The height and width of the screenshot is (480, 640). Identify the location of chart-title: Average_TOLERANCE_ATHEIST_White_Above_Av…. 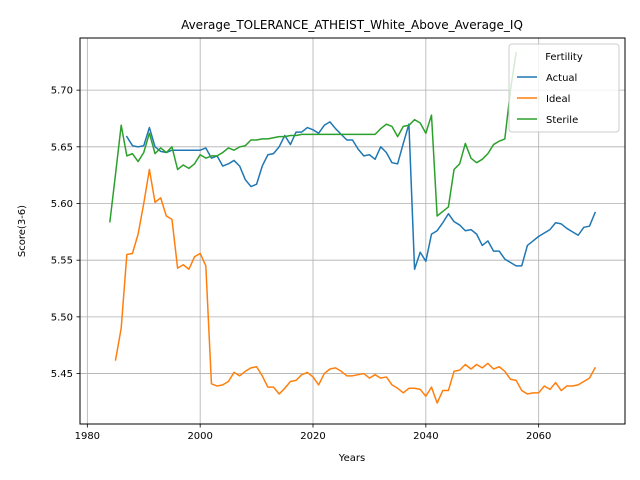
(352, 25).